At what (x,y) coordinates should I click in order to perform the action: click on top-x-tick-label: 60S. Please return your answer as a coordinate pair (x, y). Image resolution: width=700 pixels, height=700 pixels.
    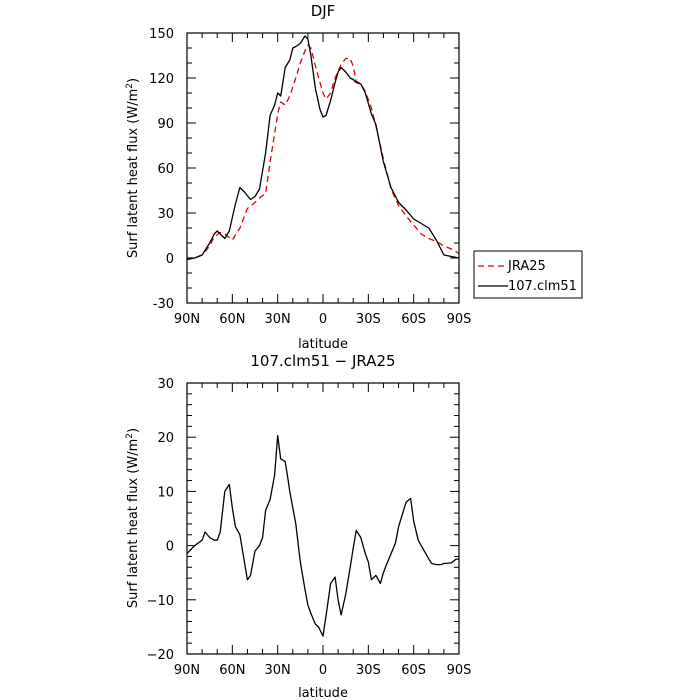
    Looking at the image, I should click on (413, 319).